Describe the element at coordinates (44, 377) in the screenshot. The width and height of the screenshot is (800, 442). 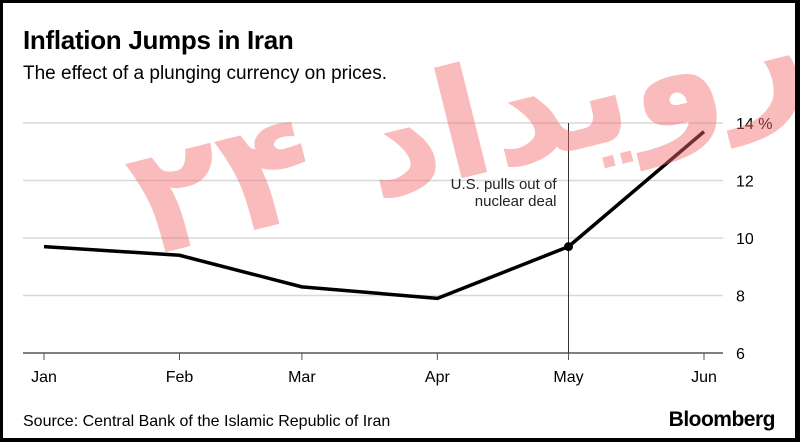
I see `x-tick-label: Jan` at that location.